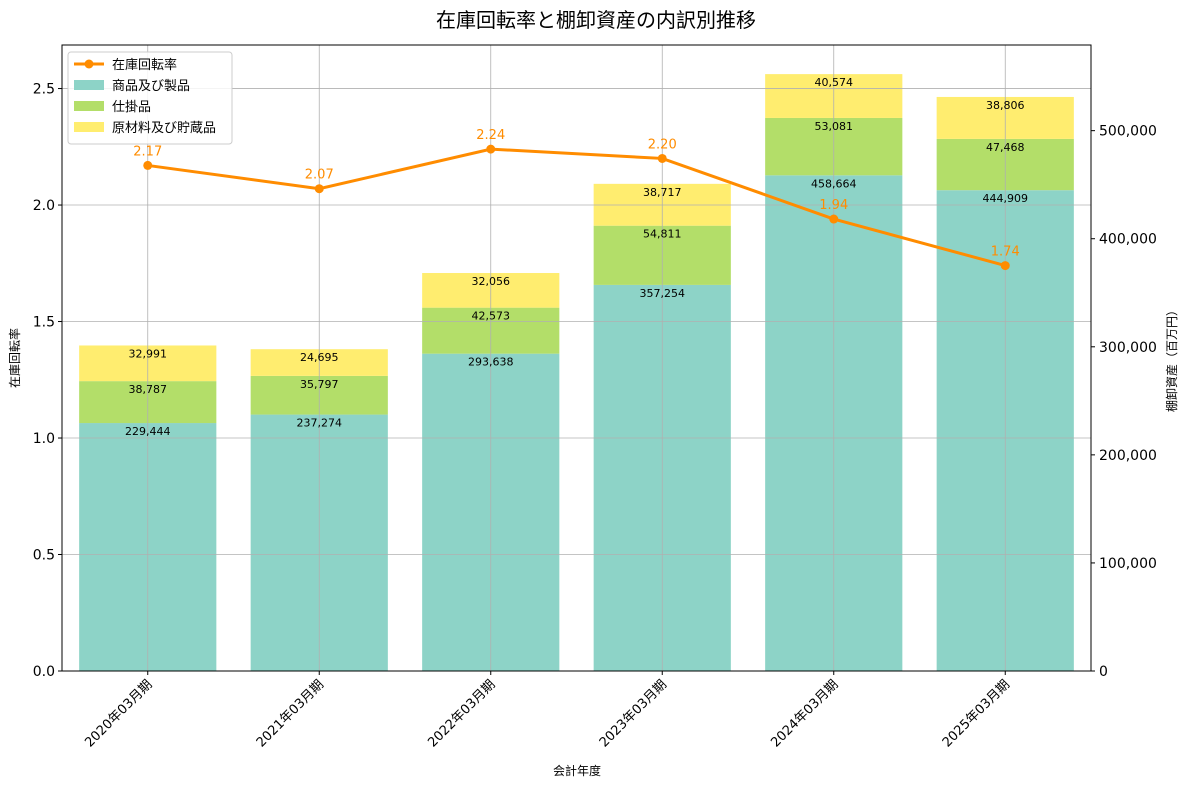  What do you see at coordinates (44, 672) in the screenshot?
I see `y-left-tick-label: 0.0` at bounding box center [44, 672].